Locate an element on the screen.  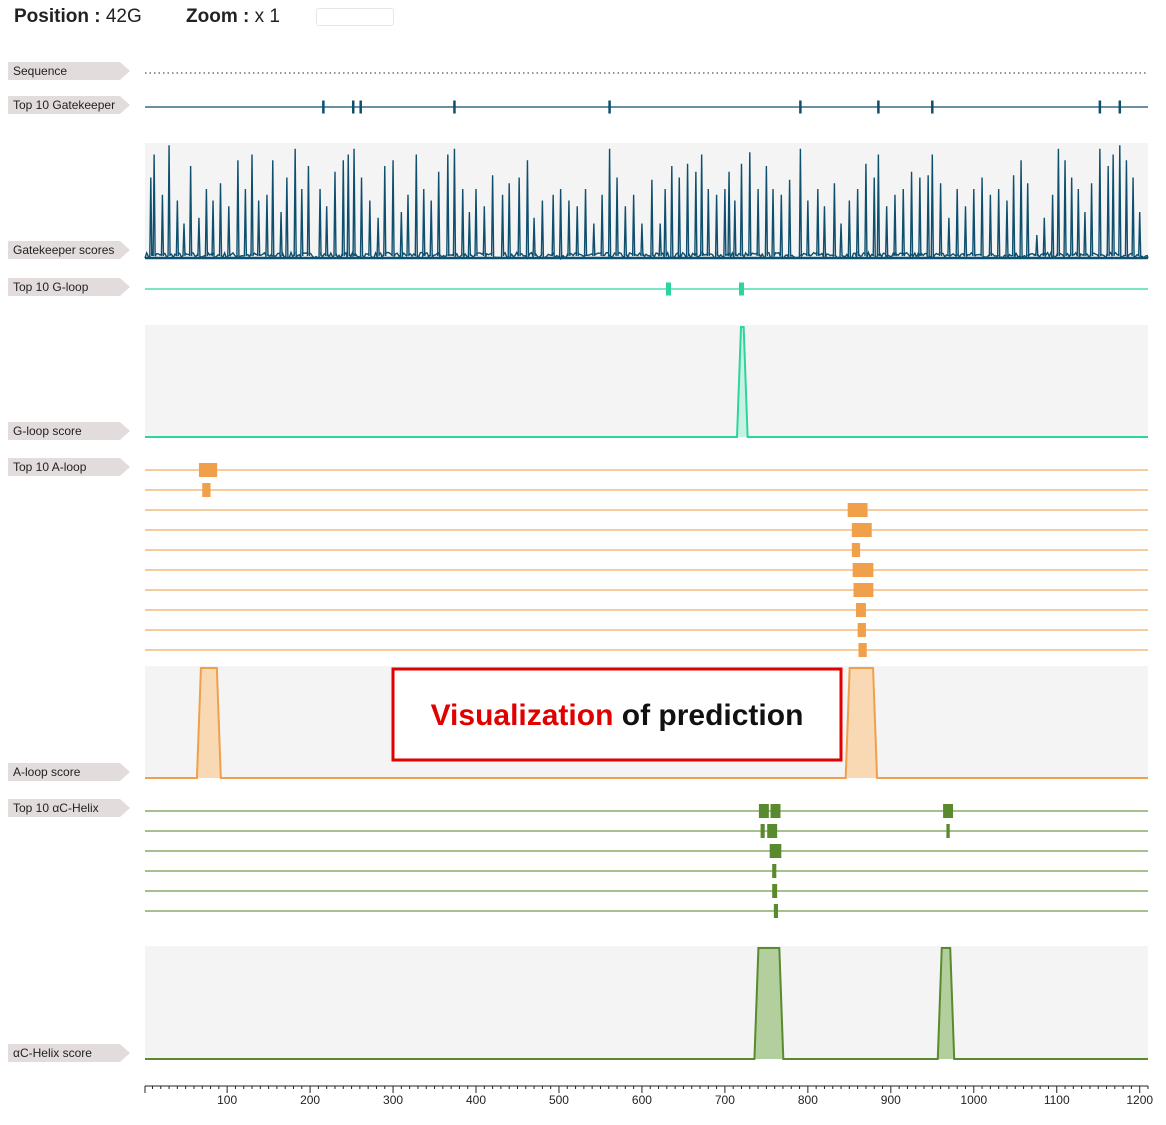
gl-score-panel is located at coordinates (646, 381).